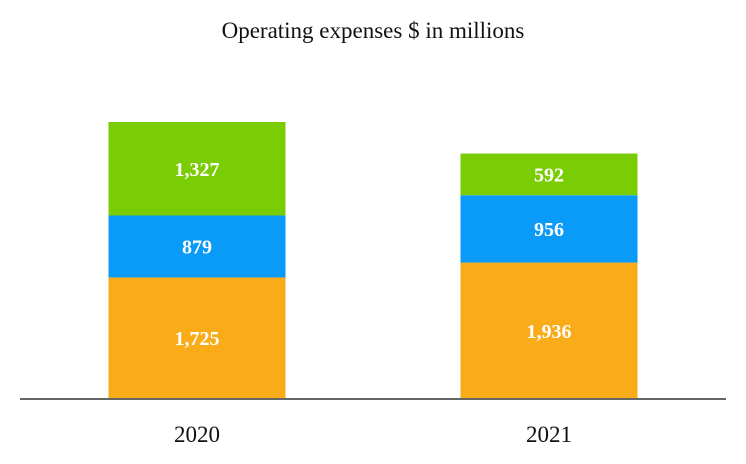 Image resolution: width=746 pixels, height=464 pixels. What do you see at coordinates (549, 434) in the screenshot?
I see `x-tick-label-2021: 2021` at bounding box center [549, 434].